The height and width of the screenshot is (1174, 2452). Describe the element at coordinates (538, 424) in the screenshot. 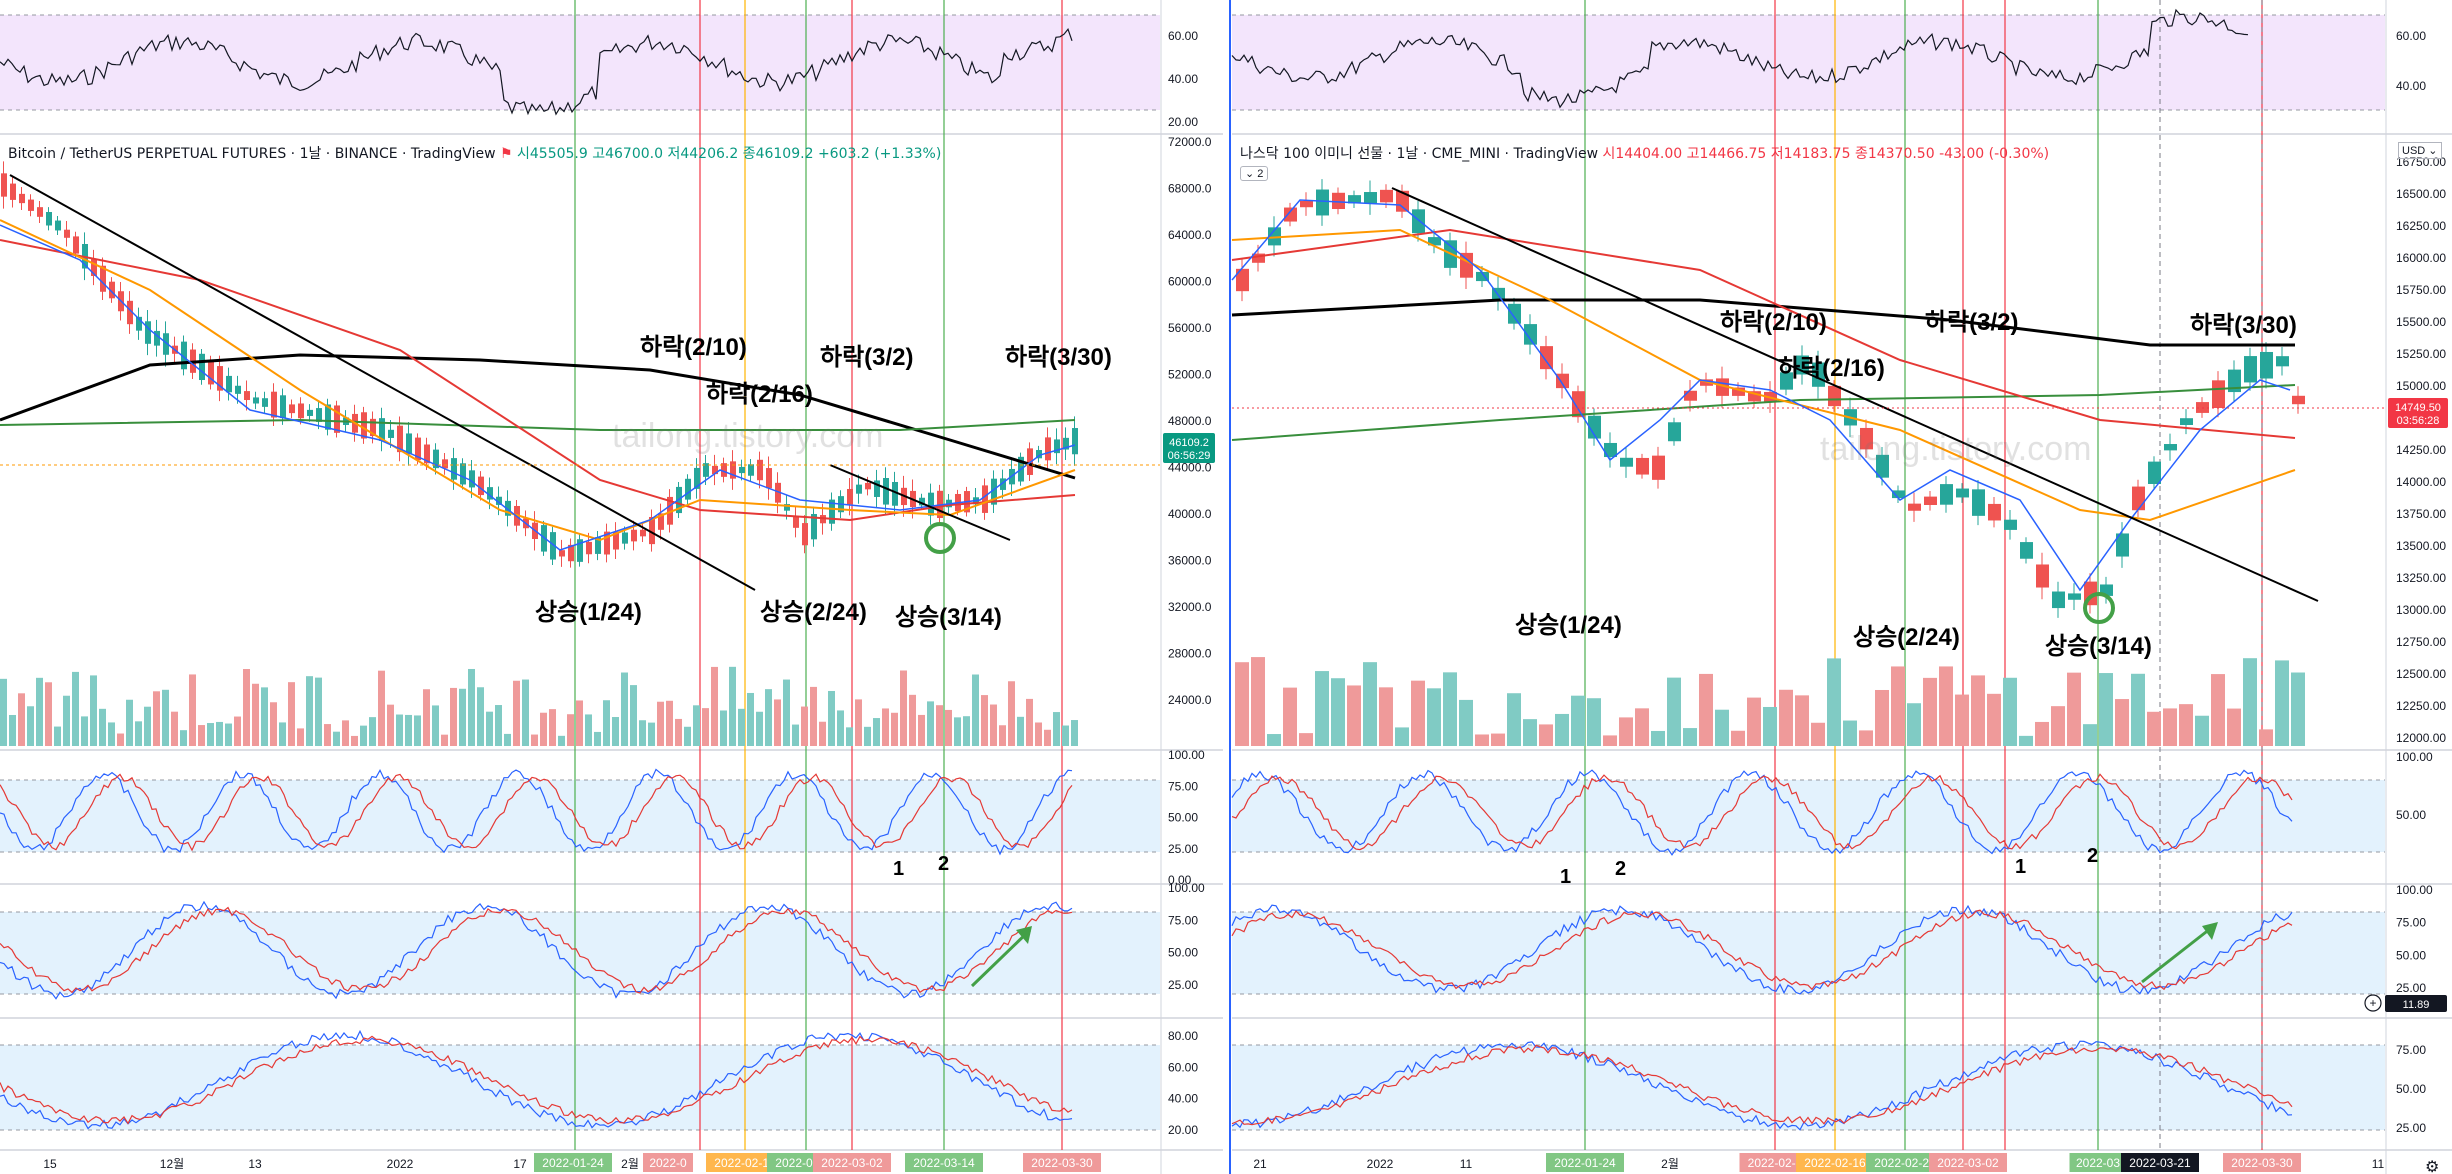

I see `left-ma-green` at that location.